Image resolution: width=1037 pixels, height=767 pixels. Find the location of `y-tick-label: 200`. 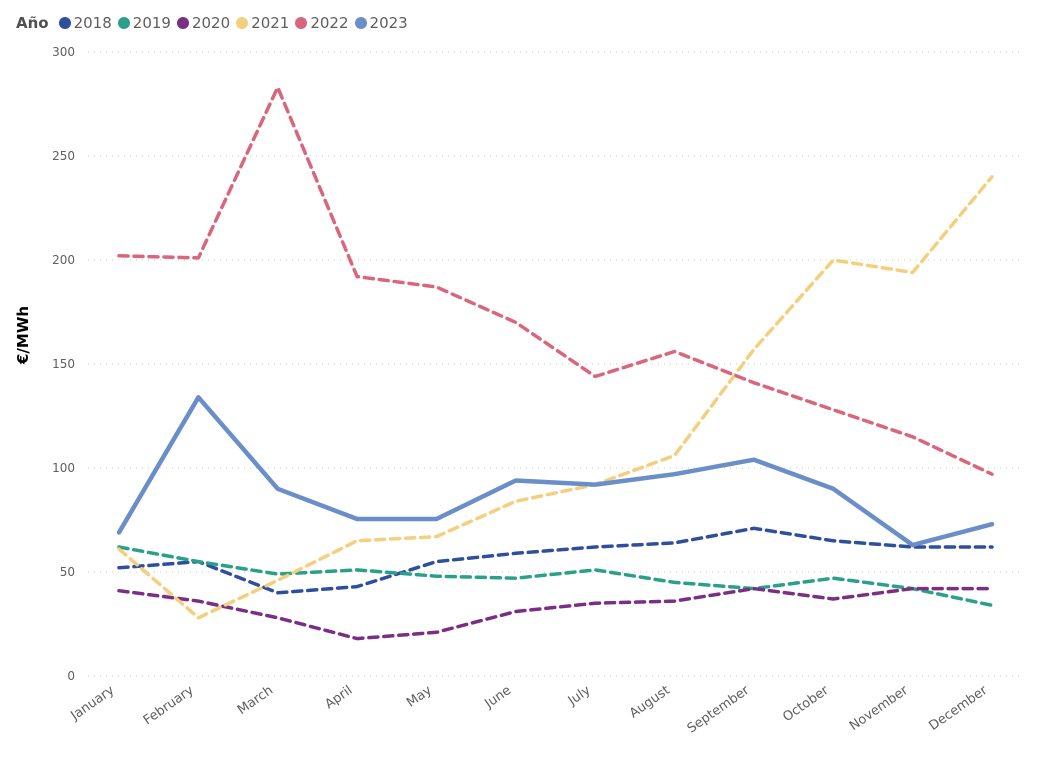

y-tick-label: 200 is located at coordinates (63, 260).